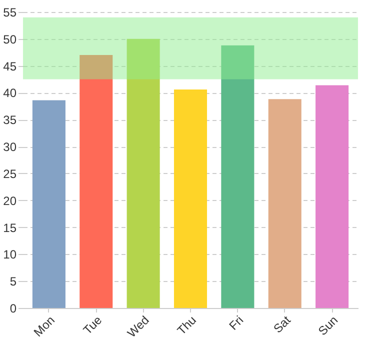 This screenshot has width=370, height=338. Describe the element at coordinates (44, 325) in the screenshot. I see `x-tick-label: Mon` at that location.